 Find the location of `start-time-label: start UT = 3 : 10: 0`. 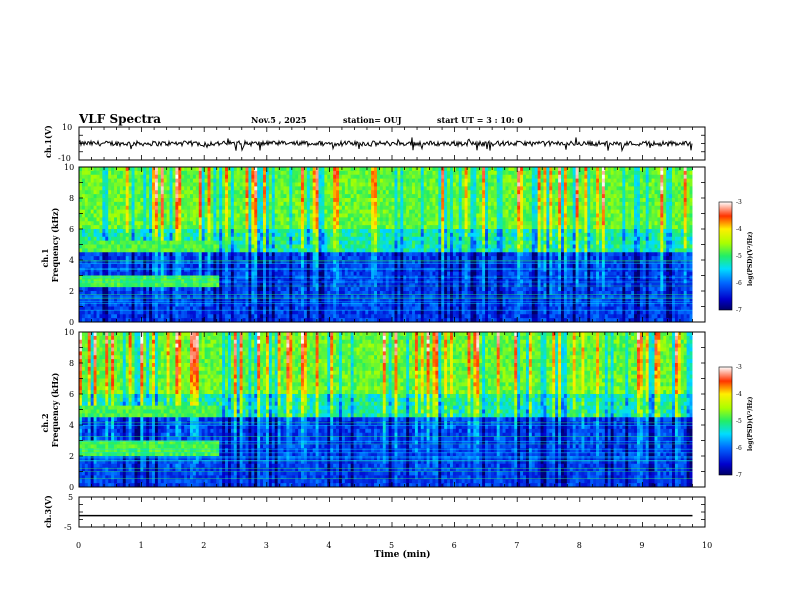

start-time-label: start UT = 3 : 10: 0 is located at coordinates (480, 120).